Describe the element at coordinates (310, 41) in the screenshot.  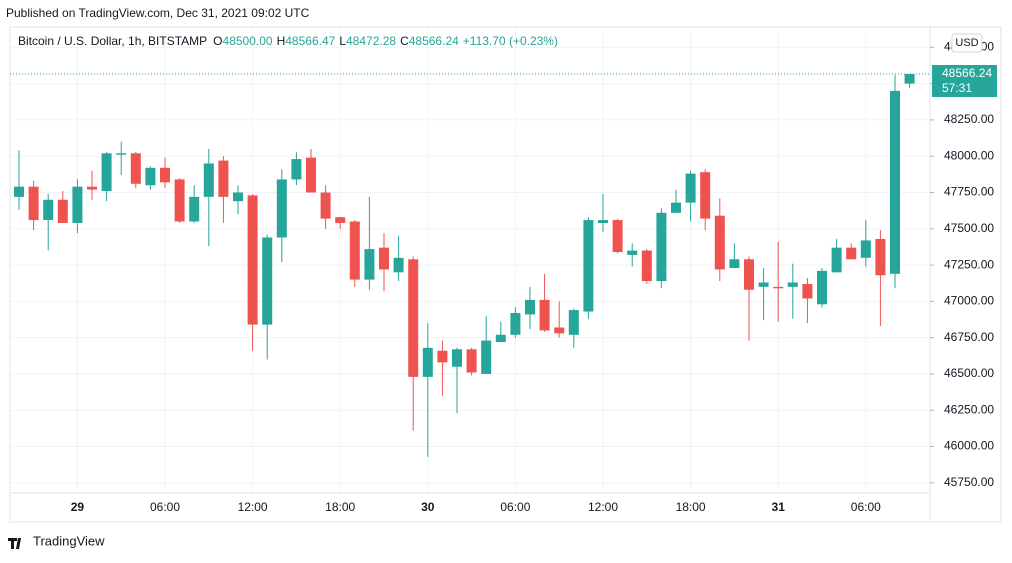
I see `ohlc-value: 48566.47` at that location.